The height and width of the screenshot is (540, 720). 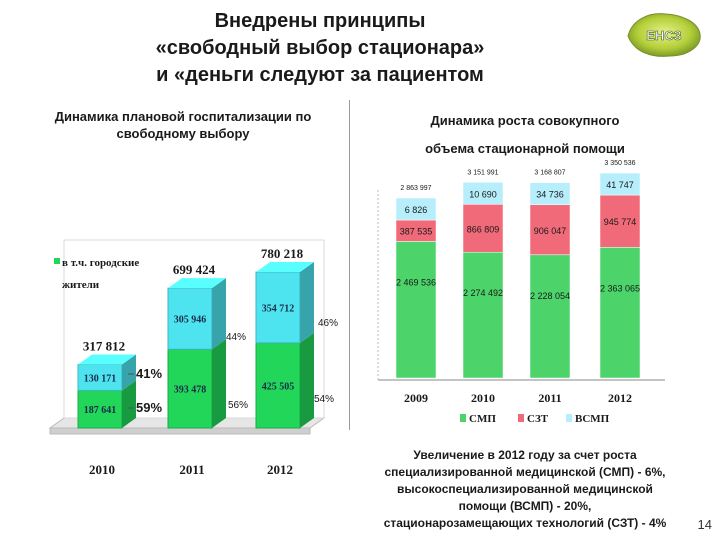 I want to click on bar-2012-ВСМП, so click(x=620, y=184).